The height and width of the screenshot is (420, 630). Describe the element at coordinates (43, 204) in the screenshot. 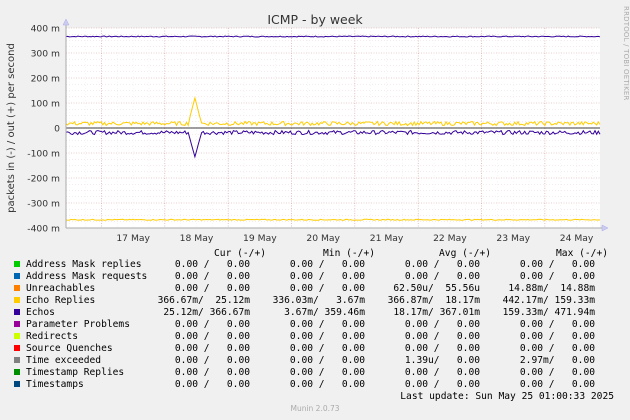

I see `y-tick-label: -300 m` at that location.